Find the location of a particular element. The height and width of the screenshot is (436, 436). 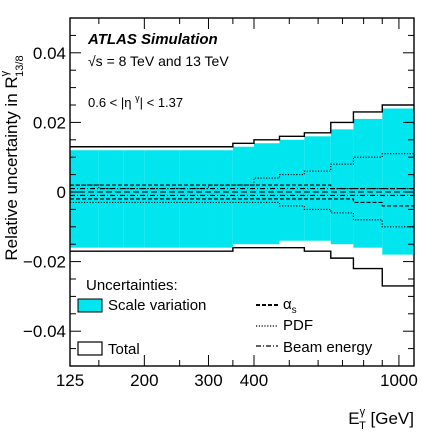

y-tick-label: 0 is located at coordinates (61, 192).